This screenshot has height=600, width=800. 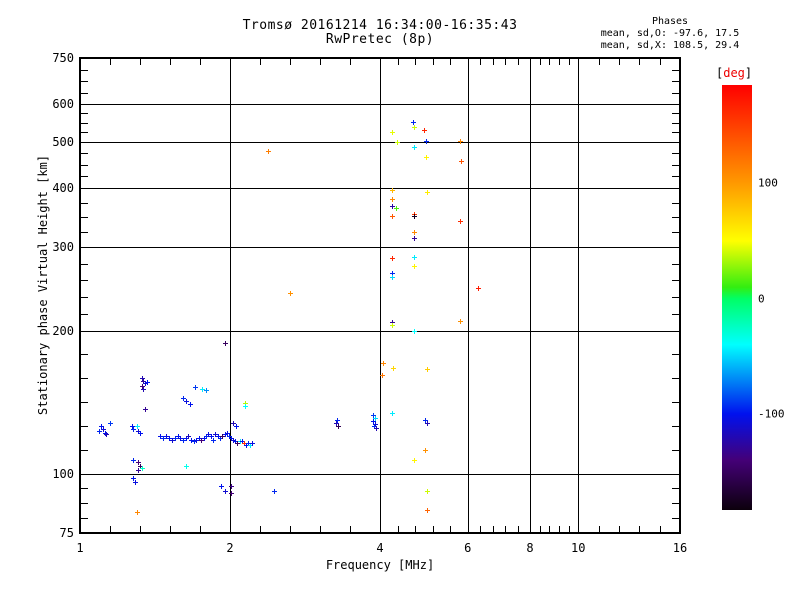 I want to click on colorbar, so click(x=737, y=297).